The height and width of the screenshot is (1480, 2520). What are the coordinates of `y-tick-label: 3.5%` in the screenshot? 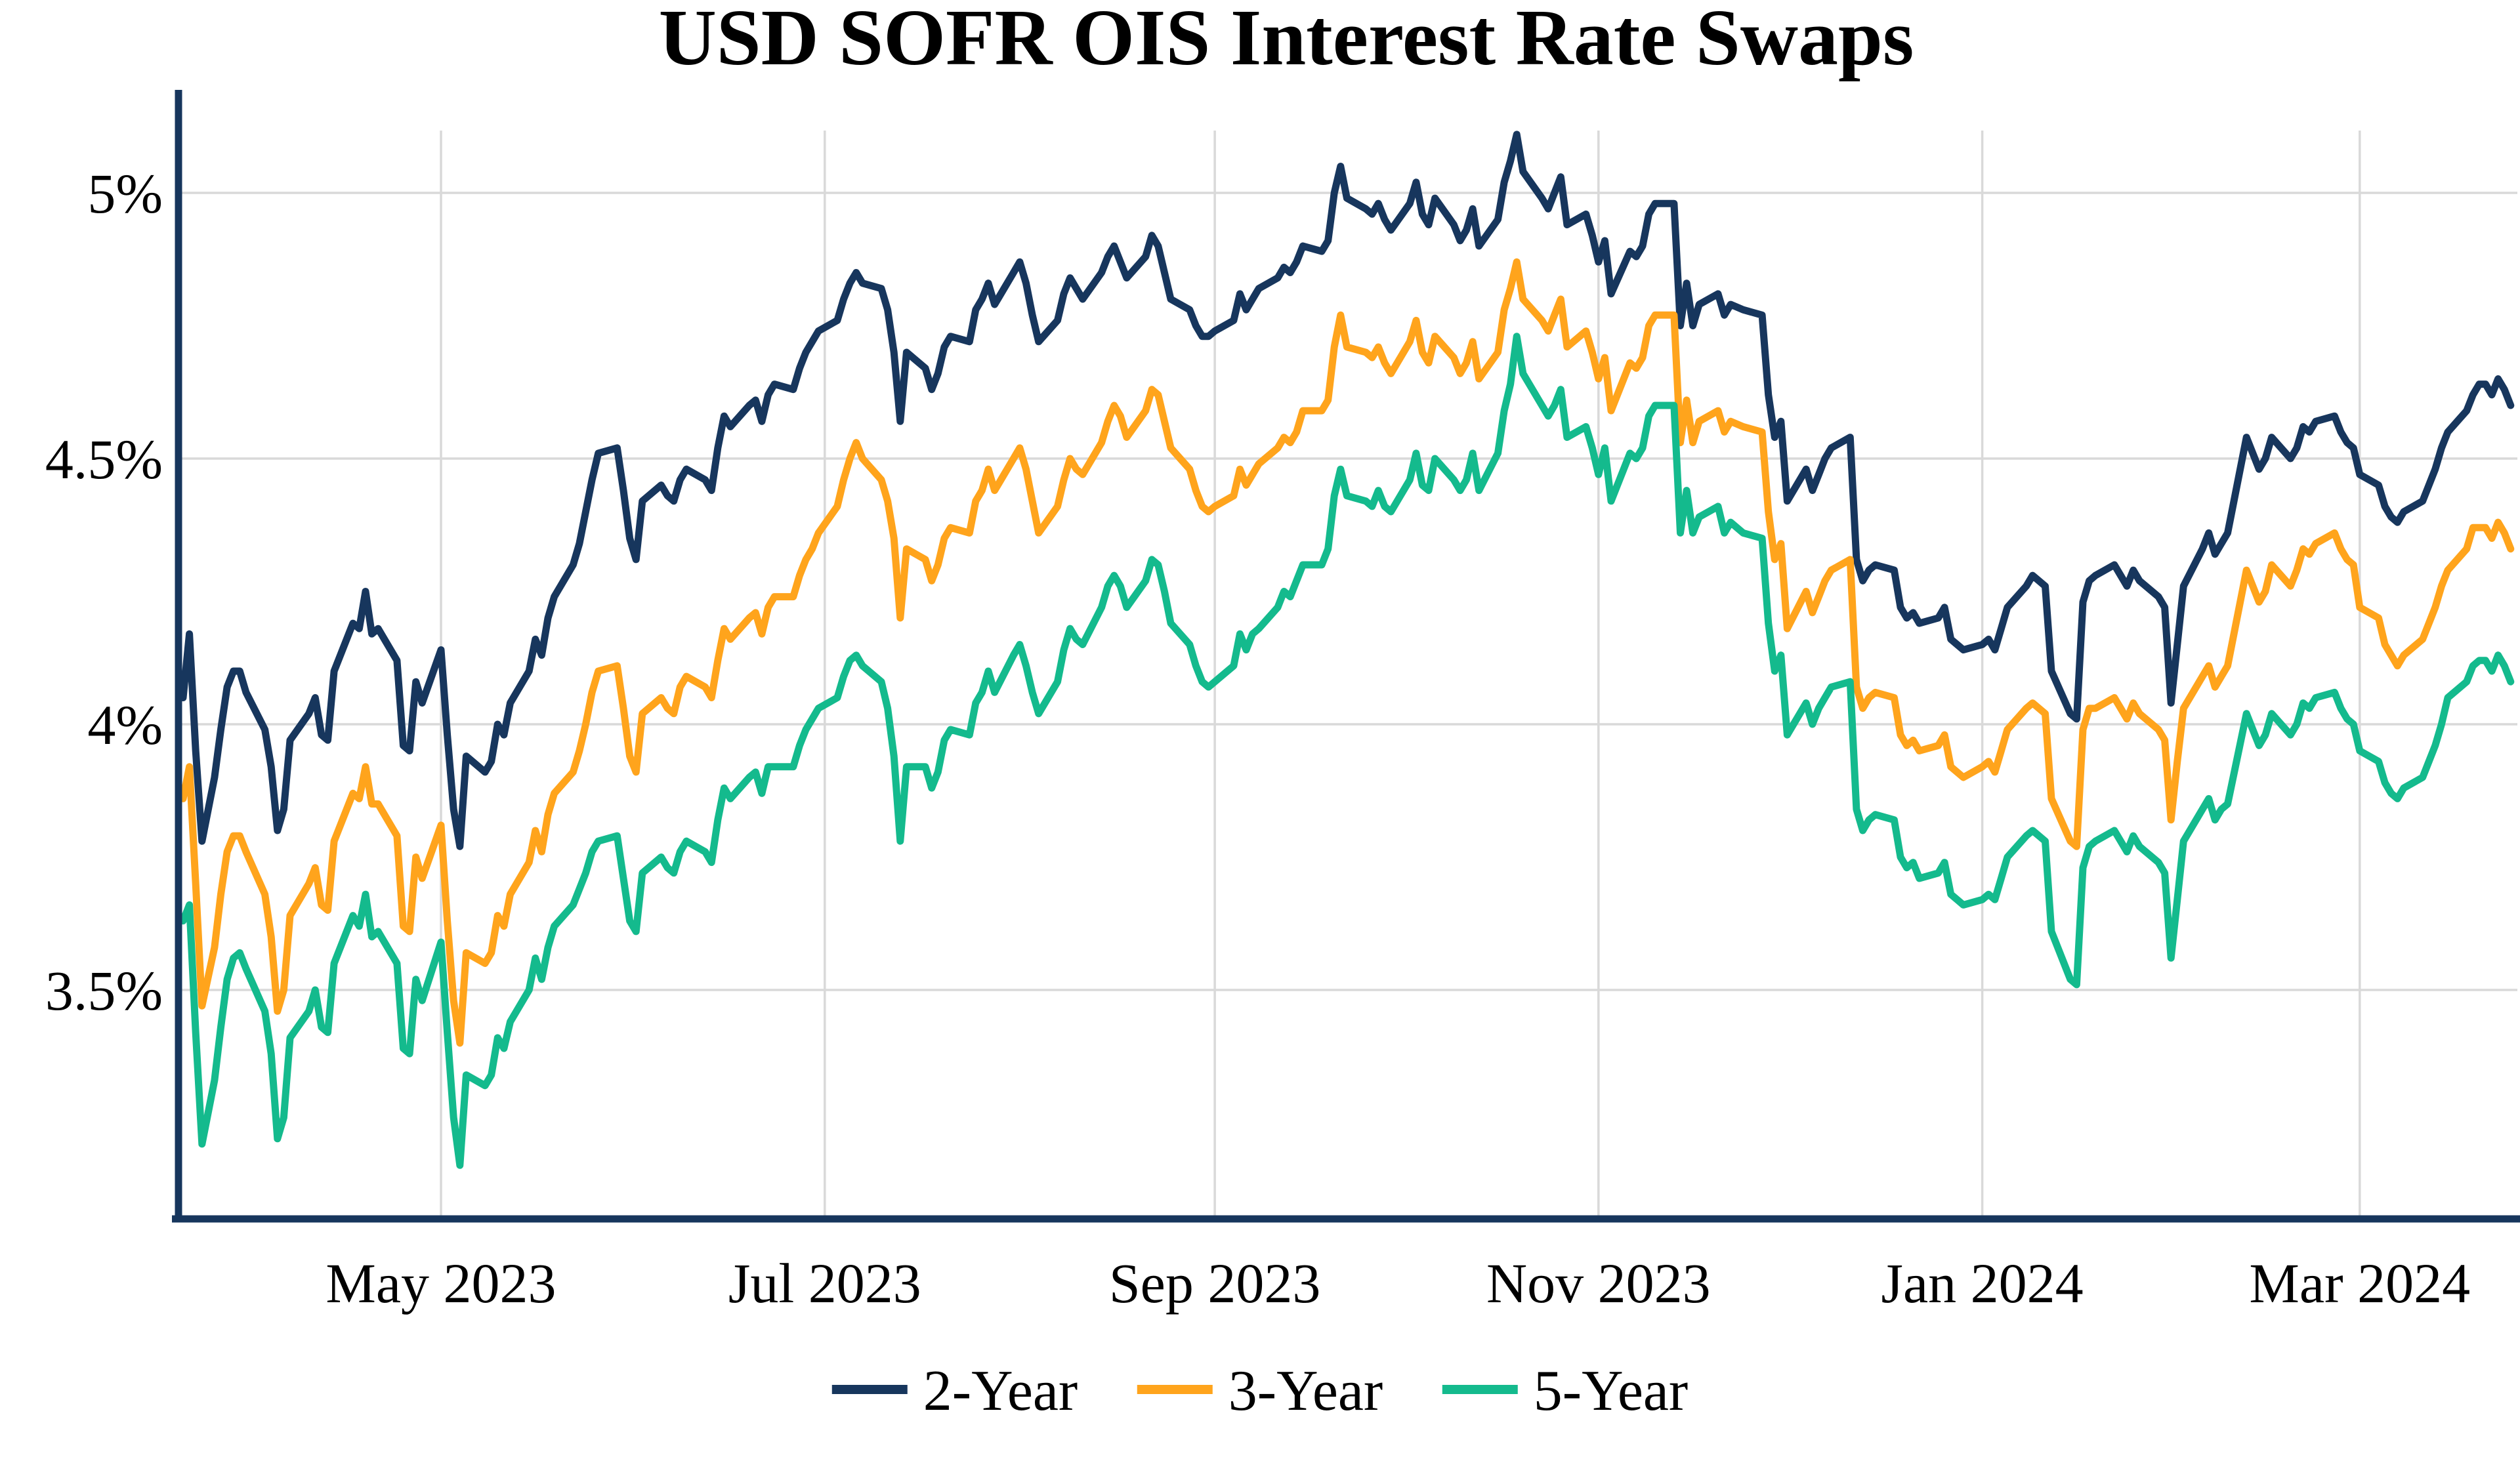 It's located at (104, 990).